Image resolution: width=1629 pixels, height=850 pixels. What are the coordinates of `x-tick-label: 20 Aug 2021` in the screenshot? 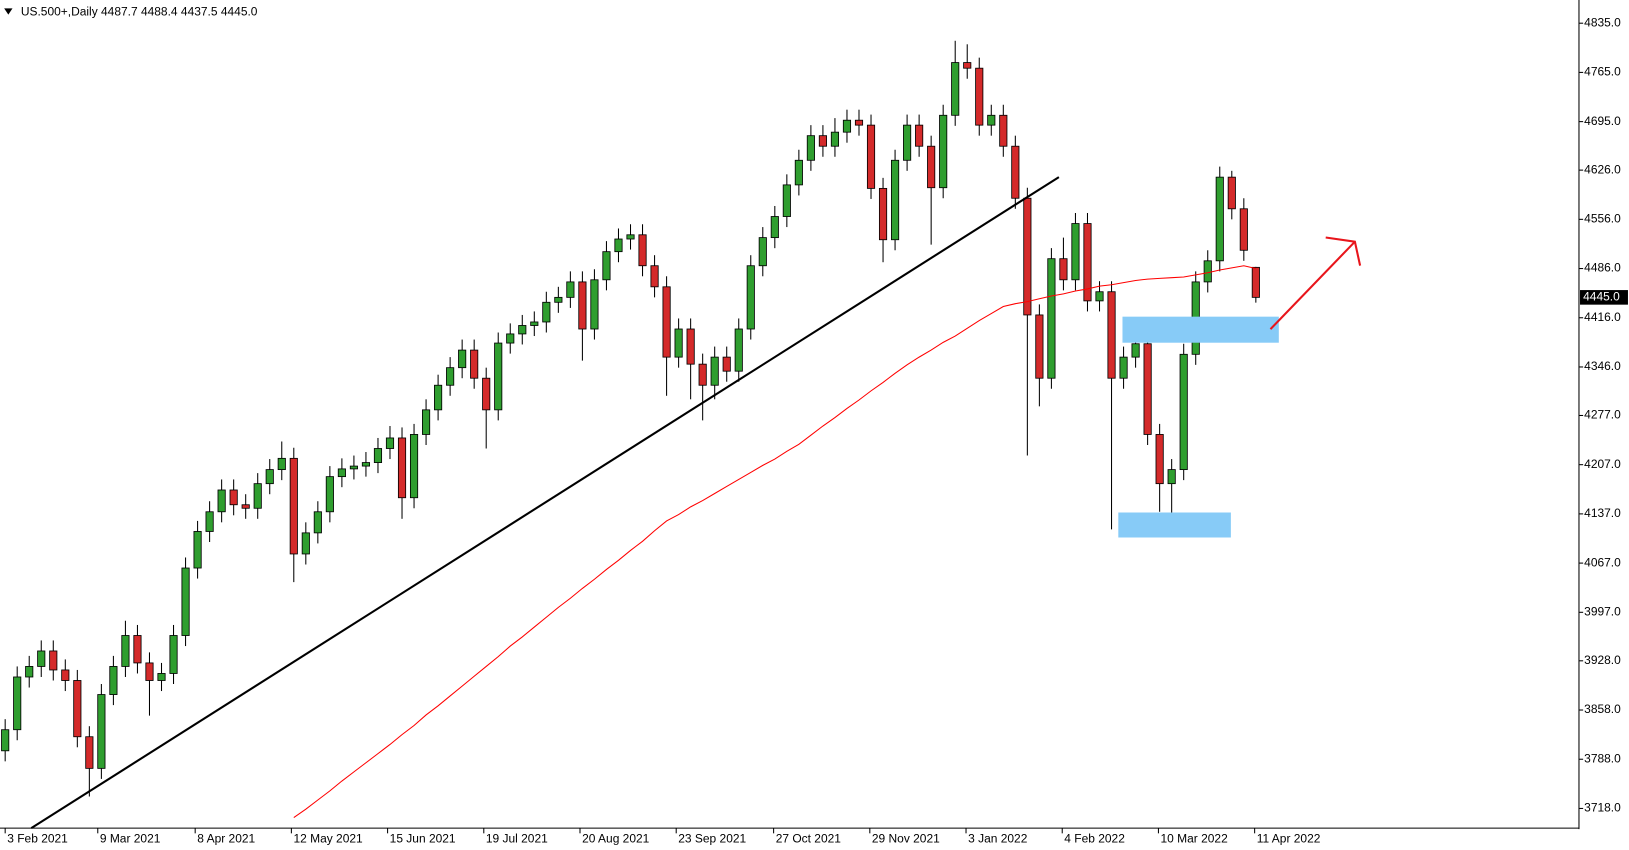 It's located at (616, 839).